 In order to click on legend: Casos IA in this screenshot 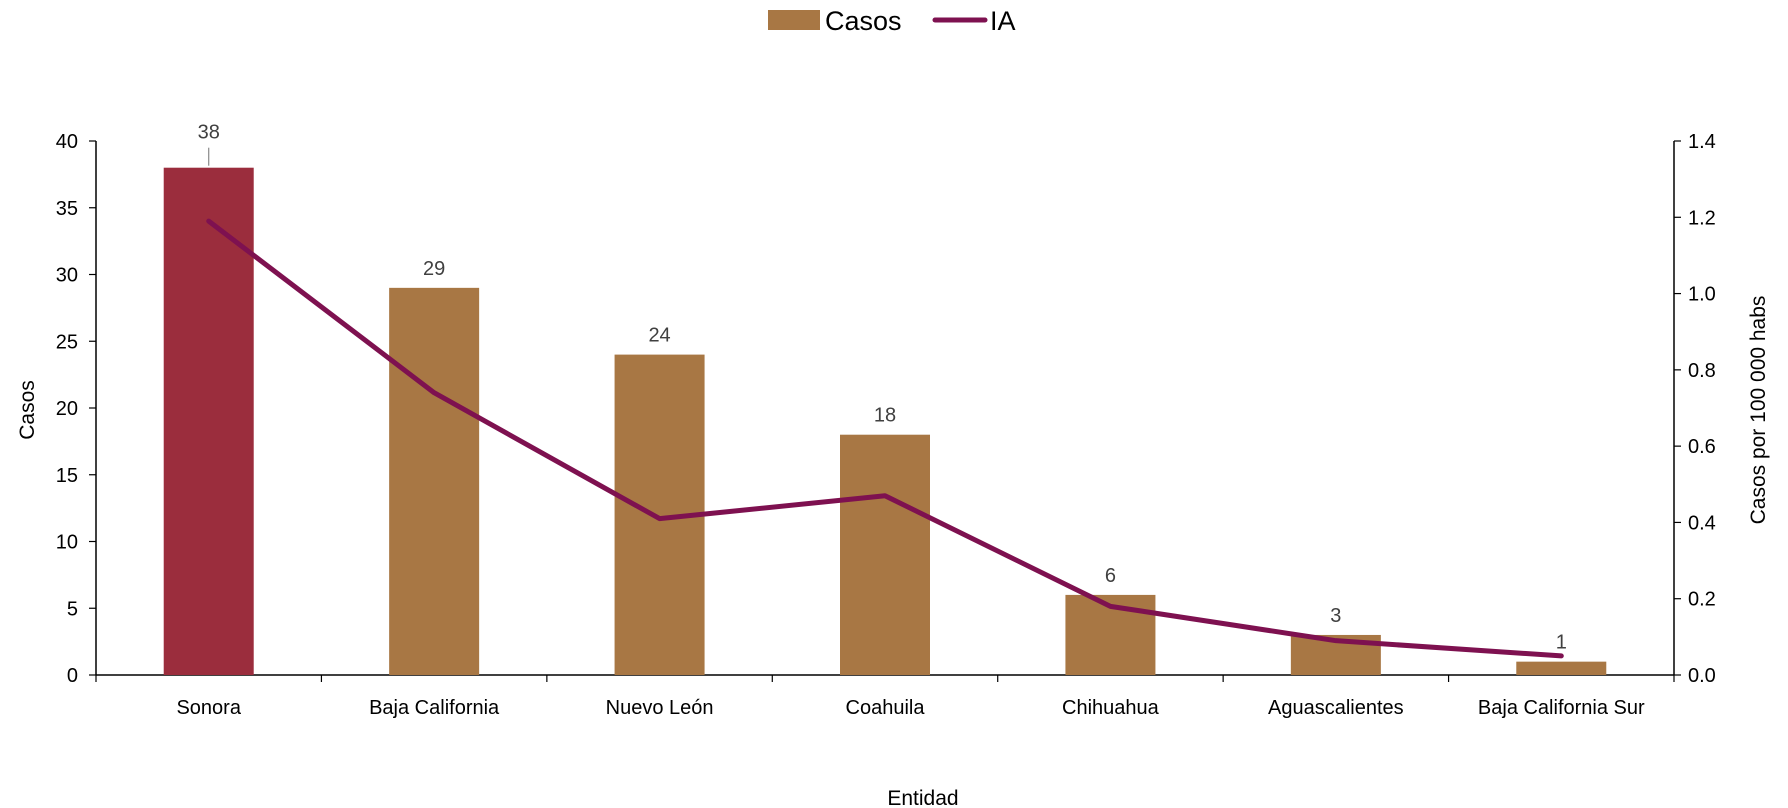, I will do `click(892, 21)`.